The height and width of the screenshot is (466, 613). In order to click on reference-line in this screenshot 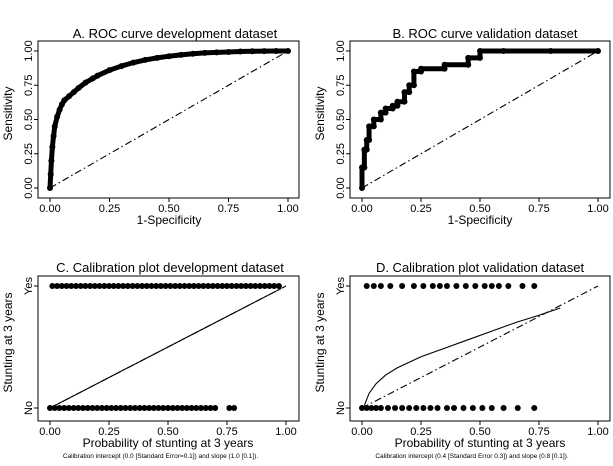, I will do `click(480, 347)`.